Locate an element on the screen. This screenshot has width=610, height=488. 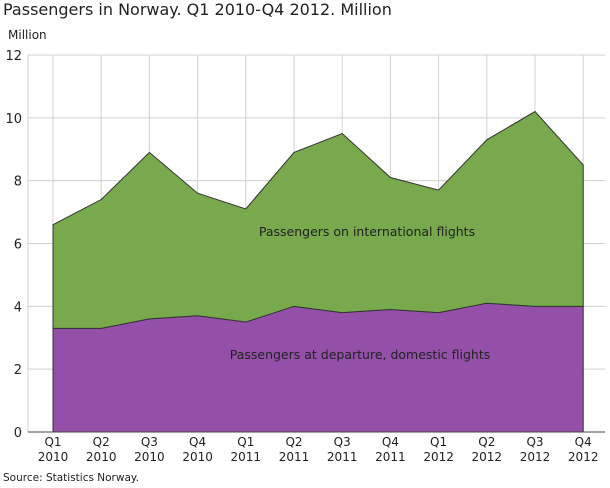
source-note: Source: Statistics Norway. is located at coordinates (71, 478).